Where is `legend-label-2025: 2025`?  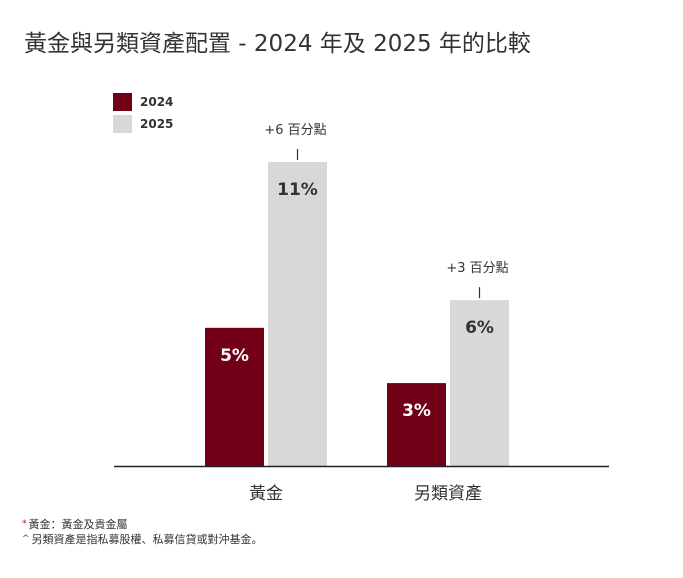 legend-label-2025: 2025 is located at coordinates (156, 124).